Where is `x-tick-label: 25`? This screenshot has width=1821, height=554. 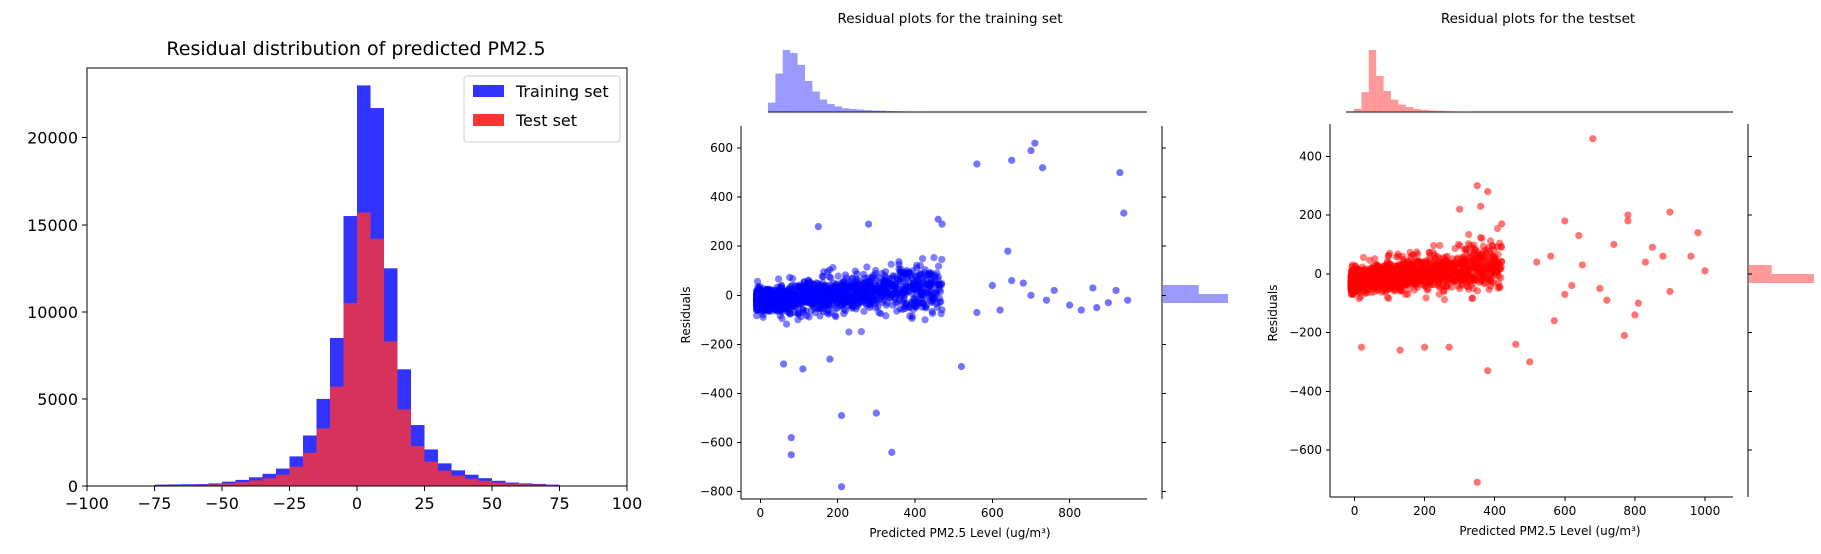
x-tick-label: 25 is located at coordinates (424, 503).